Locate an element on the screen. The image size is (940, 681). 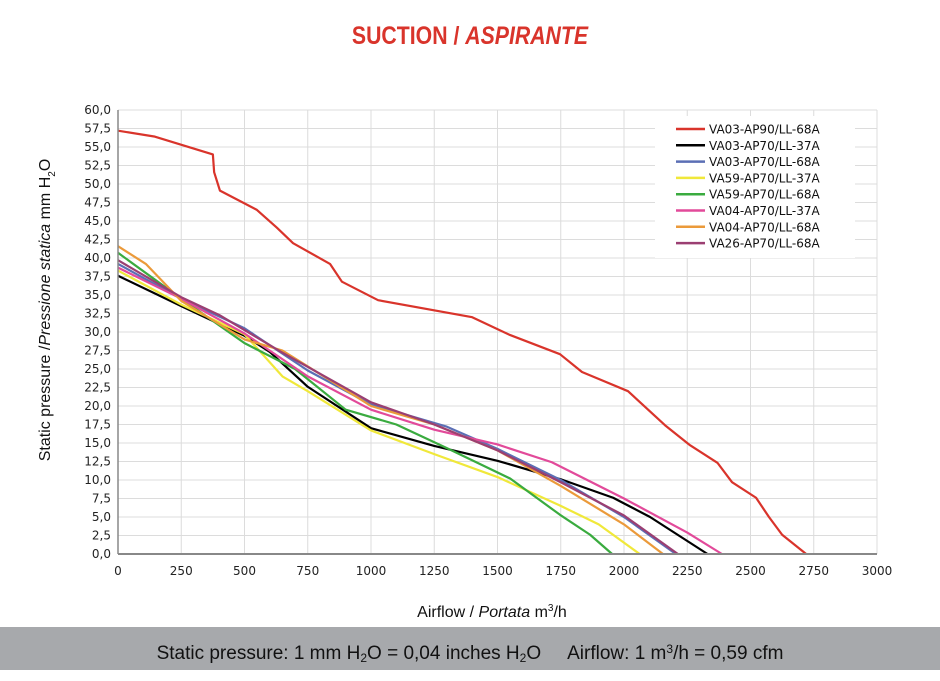
y-tick-label: 40,0 is located at coordinates (97, 258).